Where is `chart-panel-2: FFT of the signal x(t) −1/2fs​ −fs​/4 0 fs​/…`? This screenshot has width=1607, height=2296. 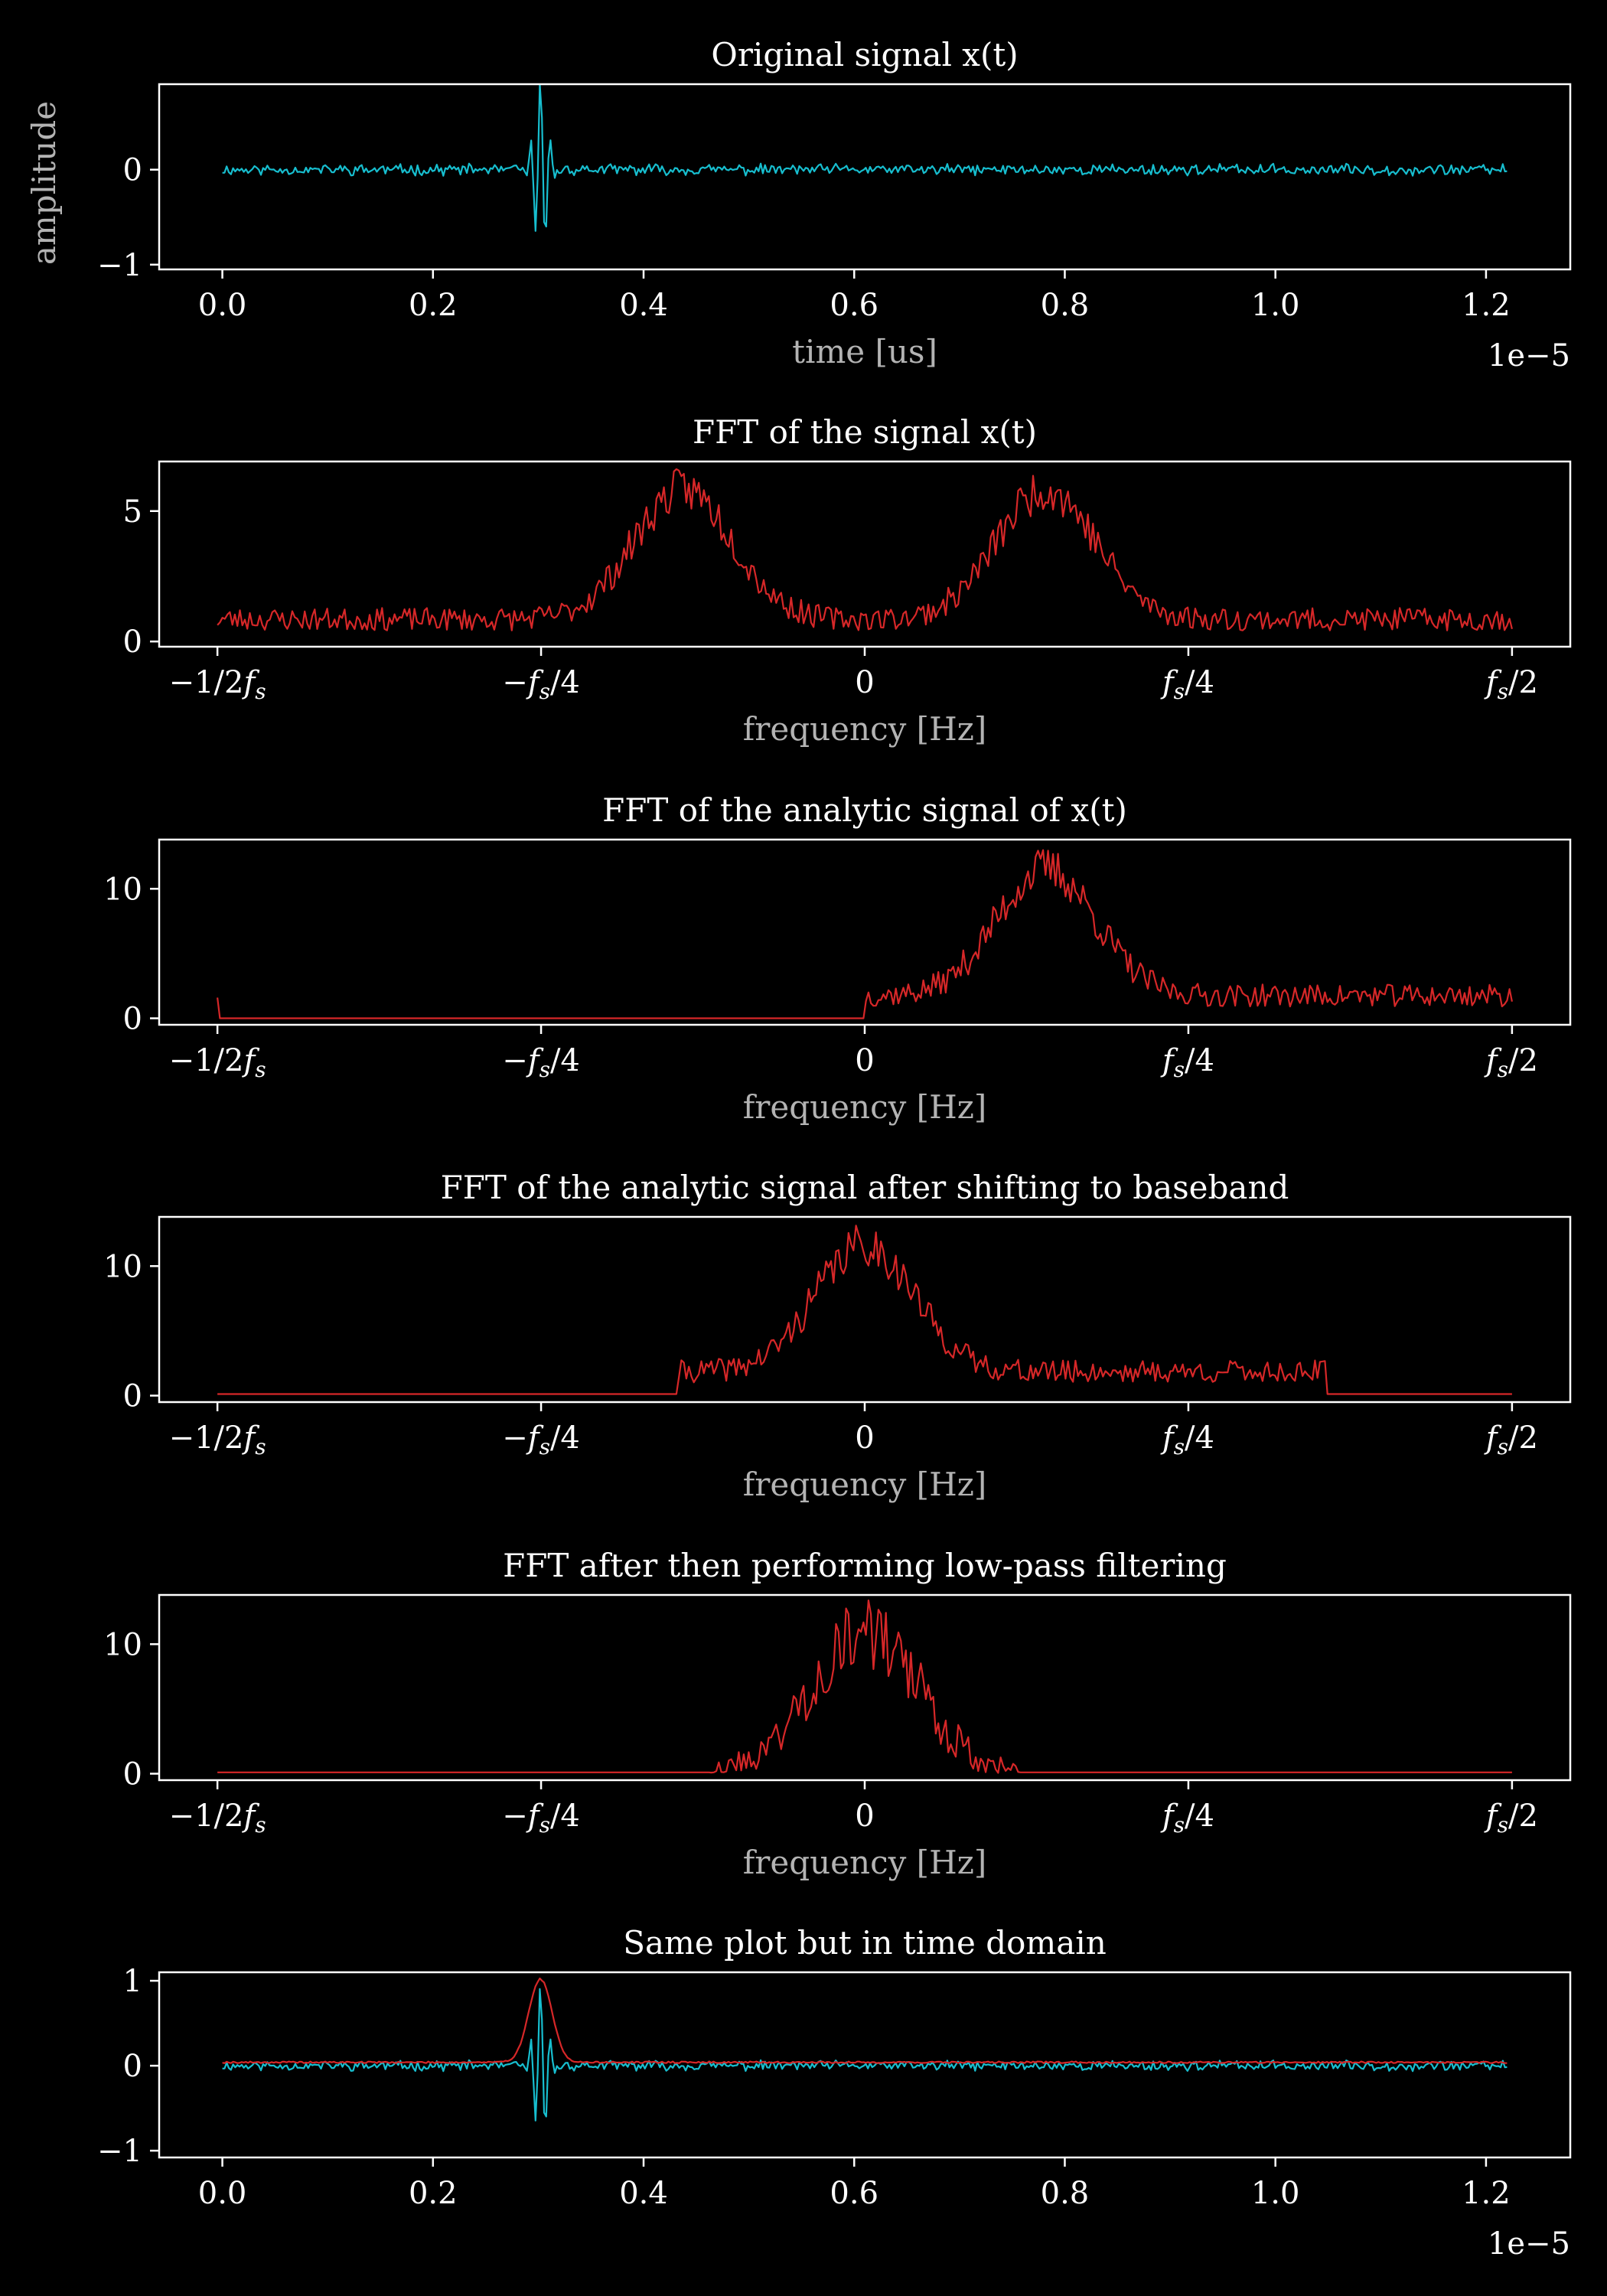 chart-panel-2: FFT of the signal x(t) −1/2fs​ −fs​/4 0 fs​/… is located at coordinates (847, 580).